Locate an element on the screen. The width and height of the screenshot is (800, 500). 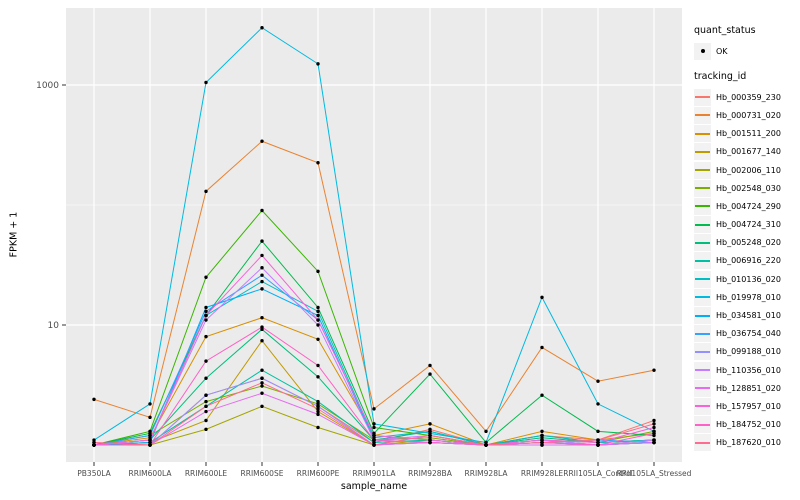
legend-item: Hb_036754_040 is located at coordinates (746, 334).